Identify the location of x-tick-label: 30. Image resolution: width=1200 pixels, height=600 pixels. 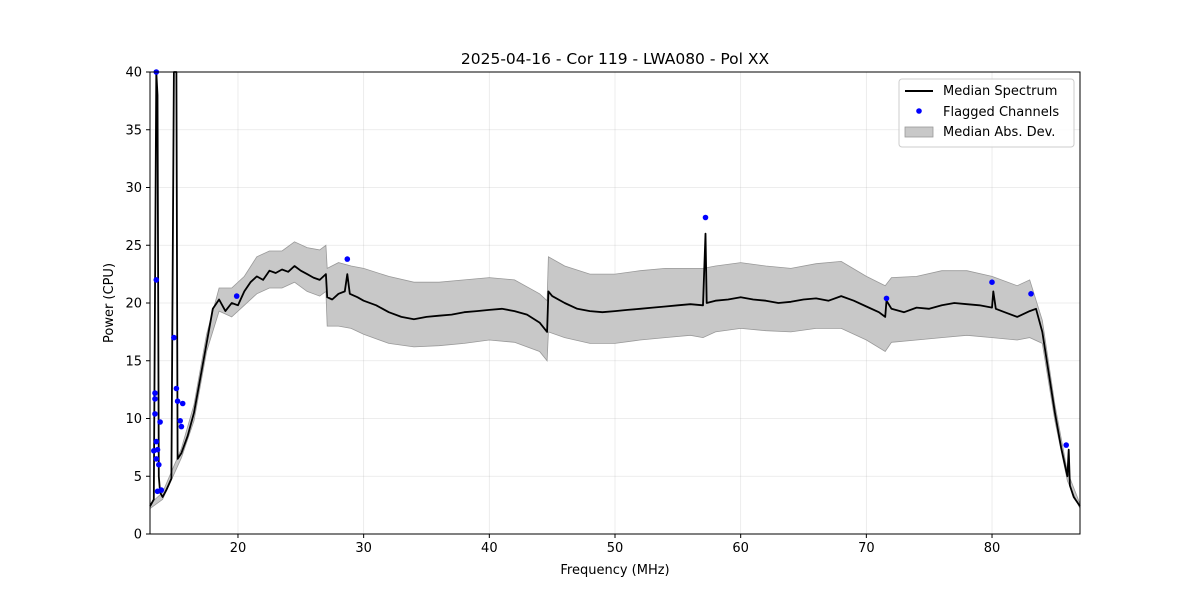
(363, 548).